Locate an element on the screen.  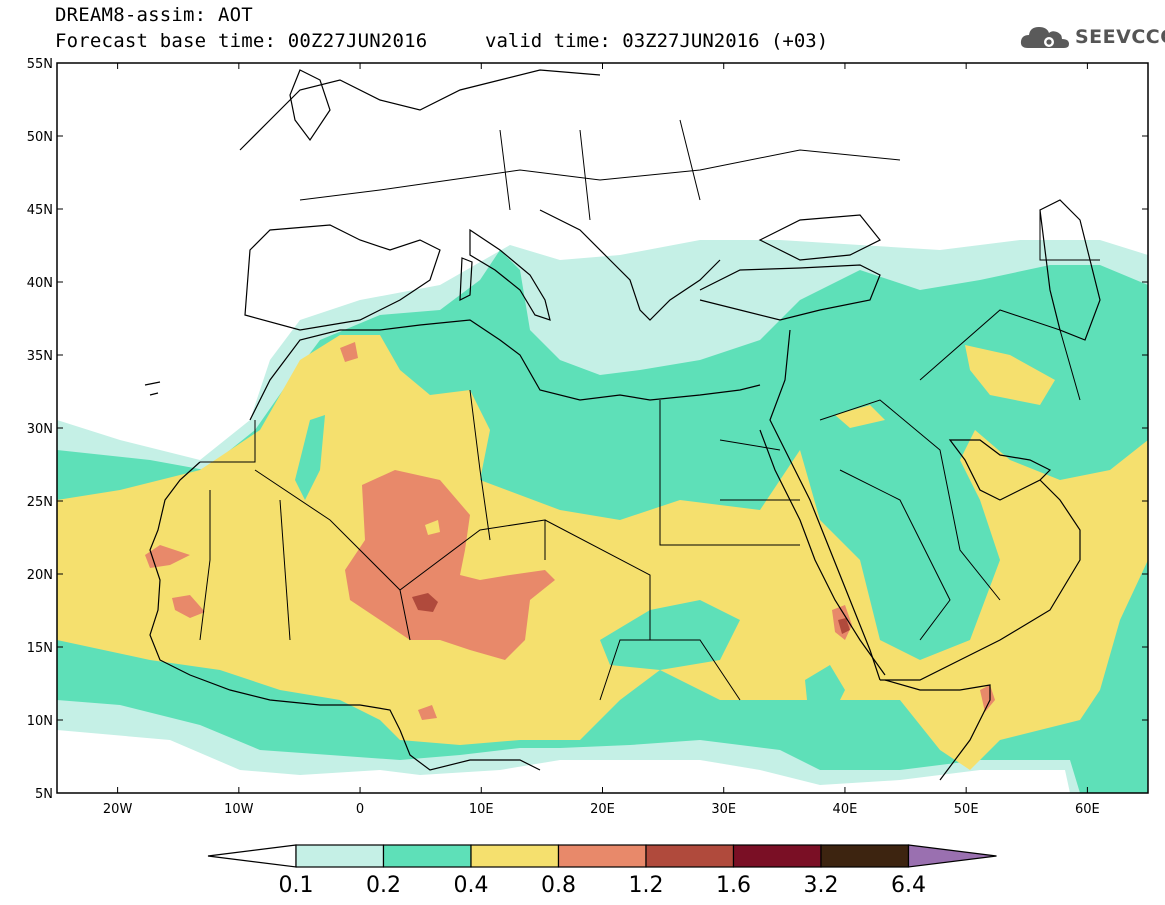
colorbar-below-triangle is located at coordinates (252, 856).